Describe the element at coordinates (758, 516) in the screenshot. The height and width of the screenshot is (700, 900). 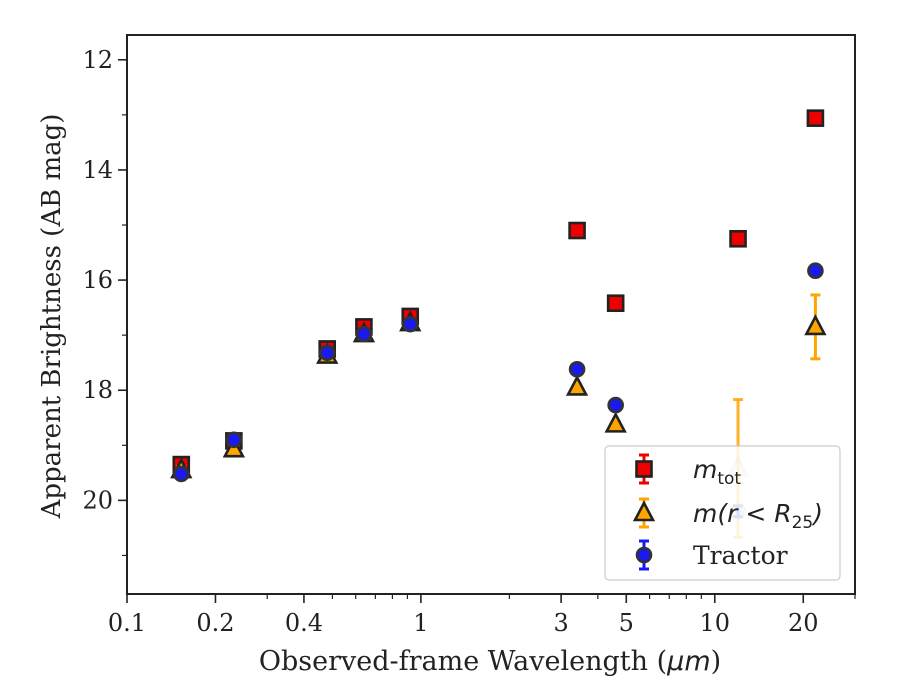
I see `legend-label: m(r < R25)` at that location.